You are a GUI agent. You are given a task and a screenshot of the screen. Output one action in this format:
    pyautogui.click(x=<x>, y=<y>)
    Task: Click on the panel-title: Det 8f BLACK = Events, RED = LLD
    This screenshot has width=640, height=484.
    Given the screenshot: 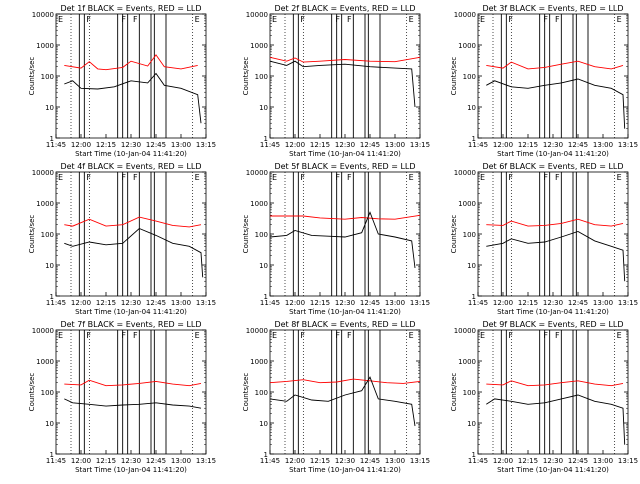 What is the action you would take?
    pyautogui.click(x=344, y=324)
    